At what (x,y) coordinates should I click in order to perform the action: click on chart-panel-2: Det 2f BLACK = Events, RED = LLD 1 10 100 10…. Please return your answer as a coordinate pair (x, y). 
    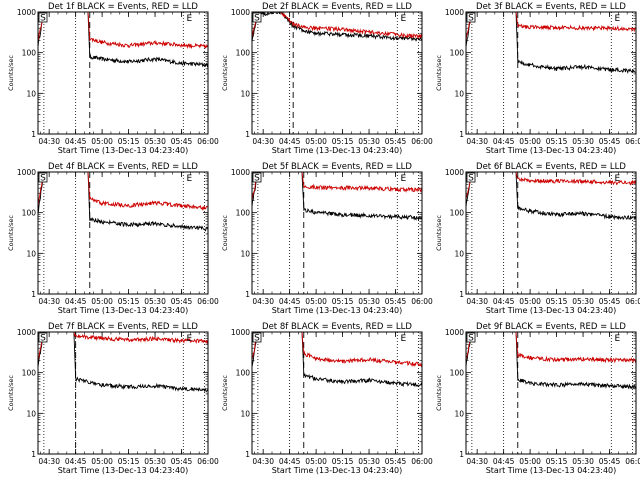
    Looking at the image, I should click on (327, 78).